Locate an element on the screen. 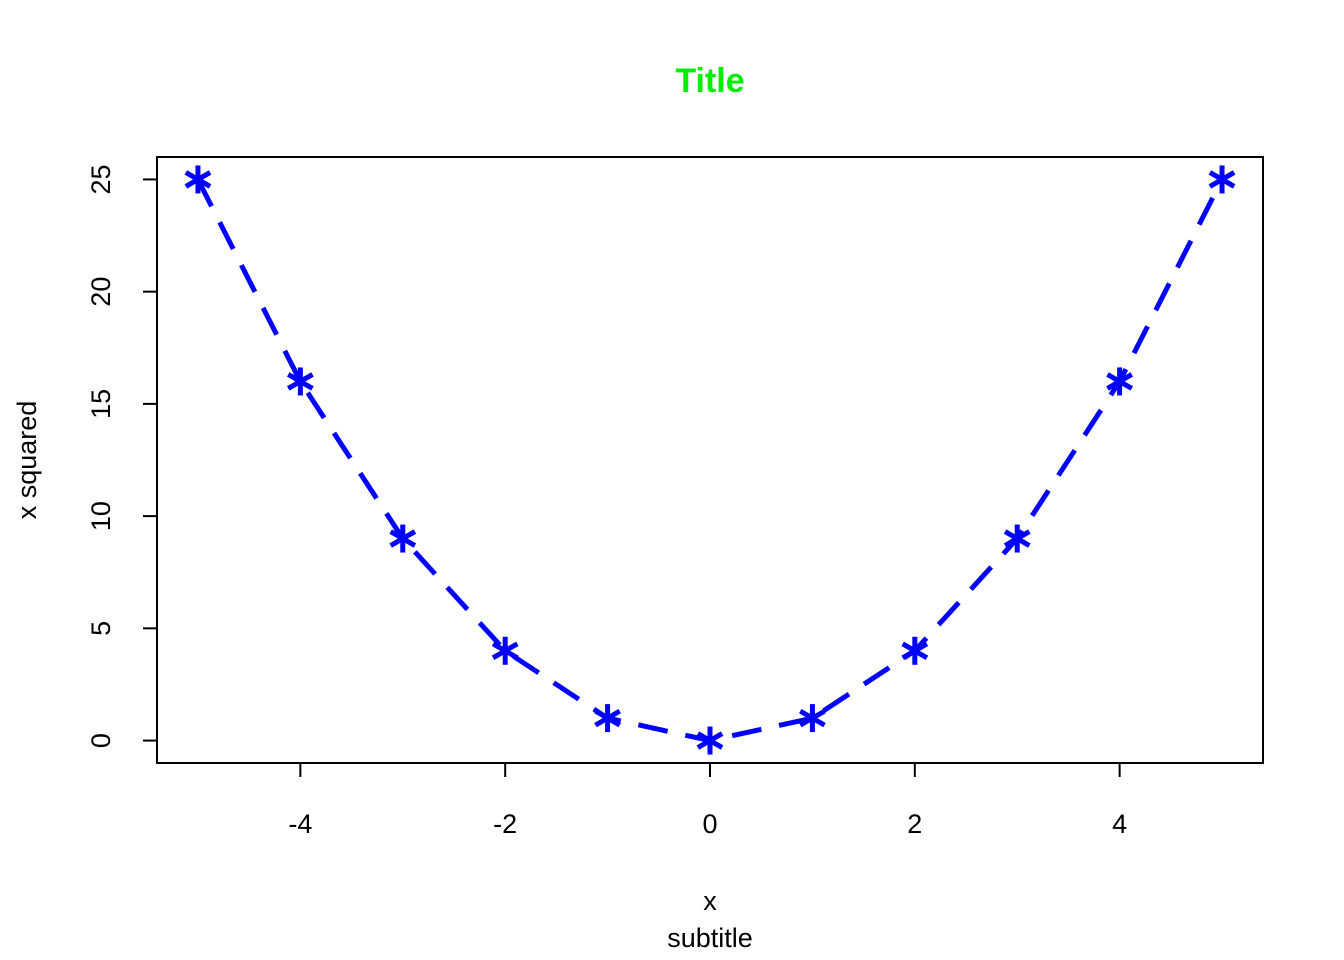 The image size is (1344, 960). chart-title: Title is located at coordinates (709, 81).